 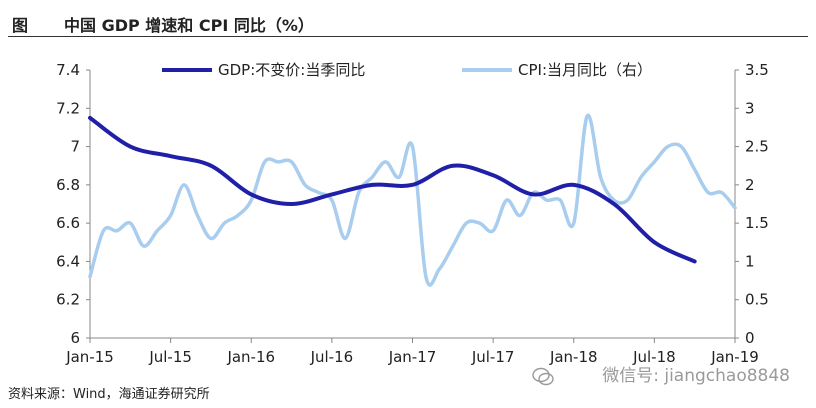 I want to click on x-tick-label: Jan-18, so click(x=573, y=357).